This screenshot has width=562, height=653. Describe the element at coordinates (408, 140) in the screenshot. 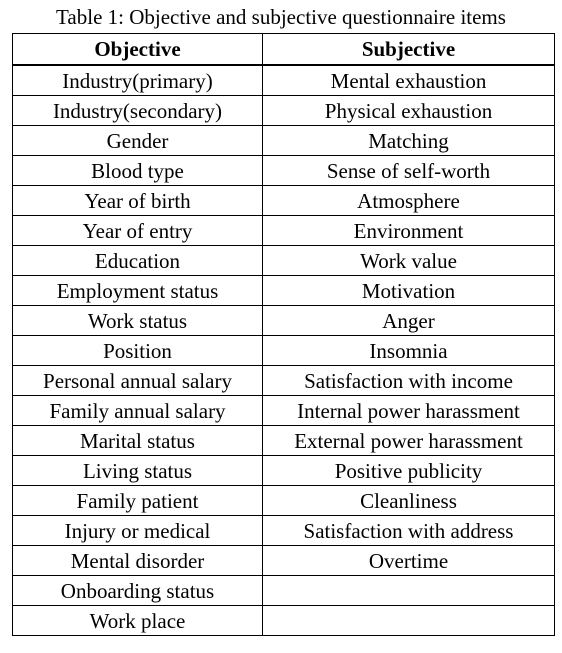

I see `subjective-cell: Matching` at that location.